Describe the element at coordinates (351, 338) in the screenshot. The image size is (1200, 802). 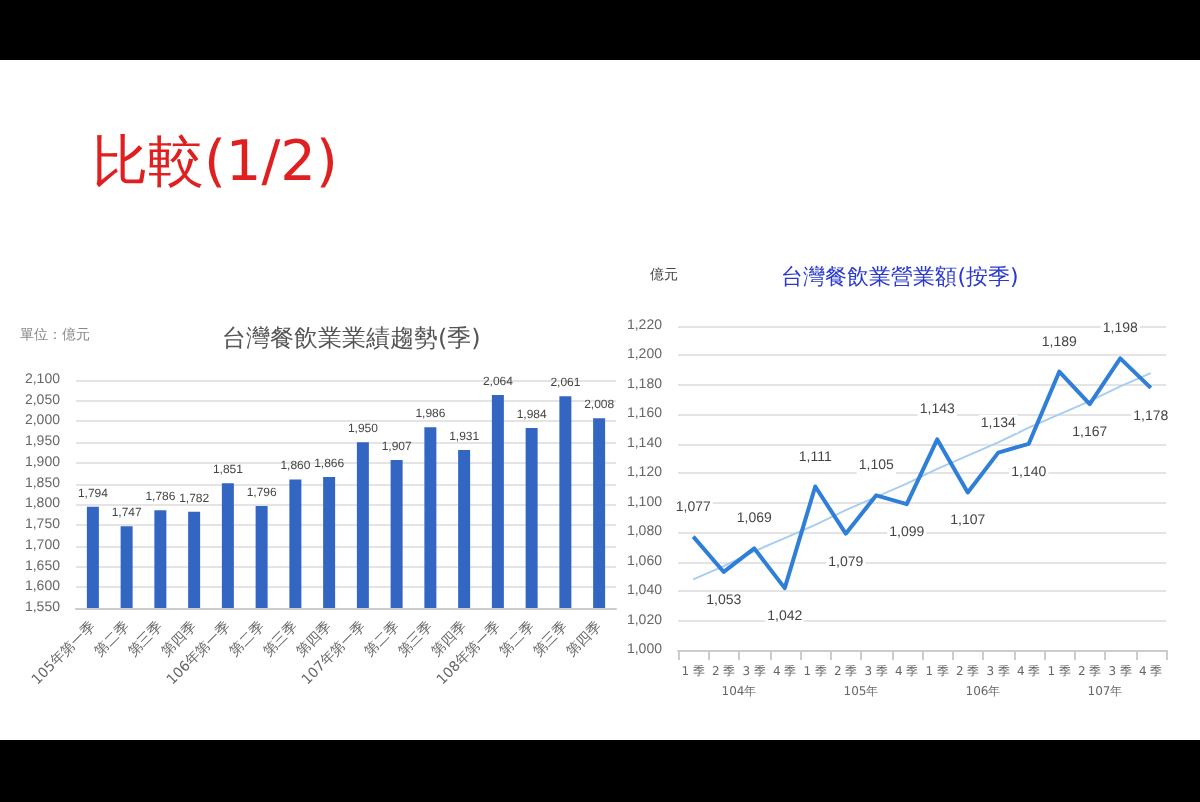
I see `chart-title: 台灣餐飲業業績趨勢(季)` at that location.